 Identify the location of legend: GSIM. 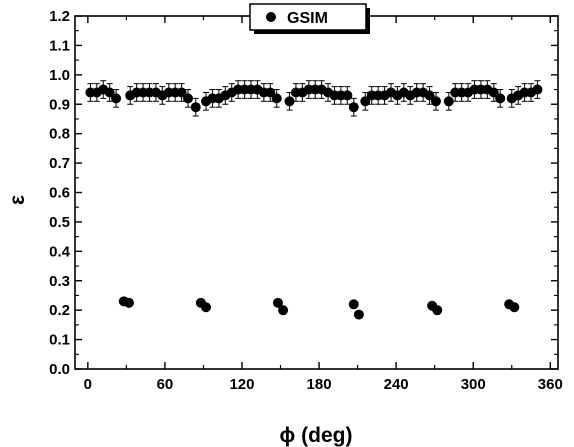
(309, 18).